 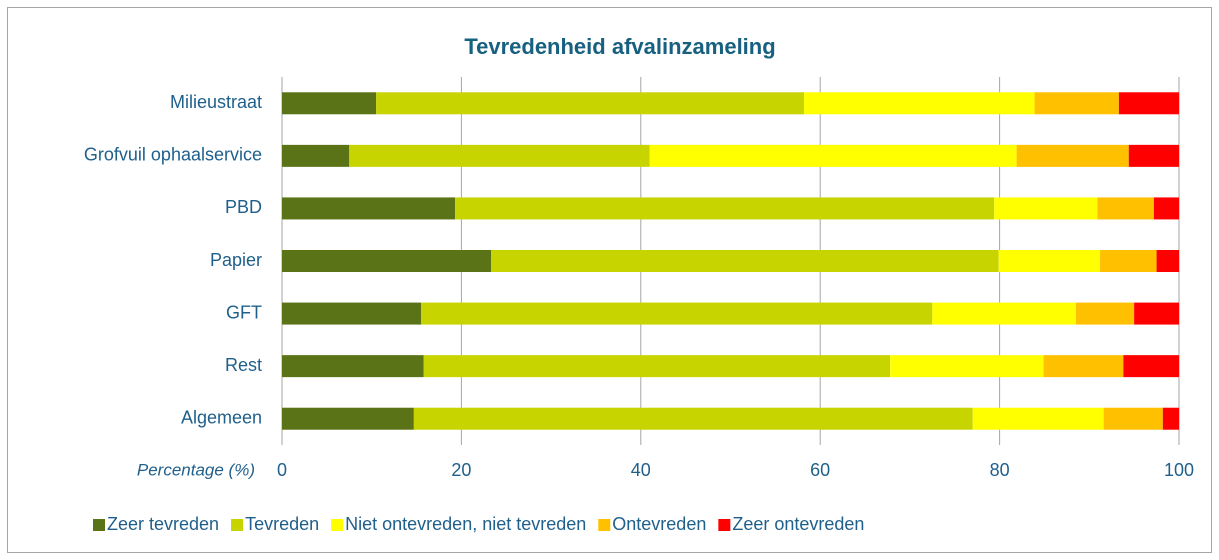 What do you see at coordinates (798, 524) in the screenshot?
I see `legend-label: Zeer ontevreden` at bounding box center [798, 524].